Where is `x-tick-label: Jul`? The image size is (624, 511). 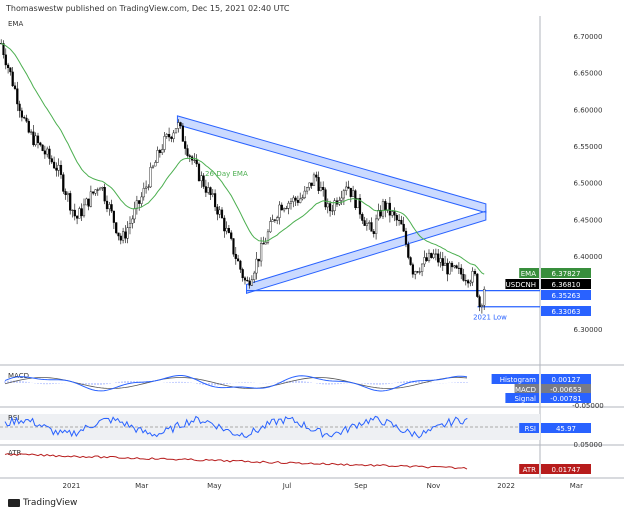
x-tick-label: Jul is located at coordinates (287, 486).